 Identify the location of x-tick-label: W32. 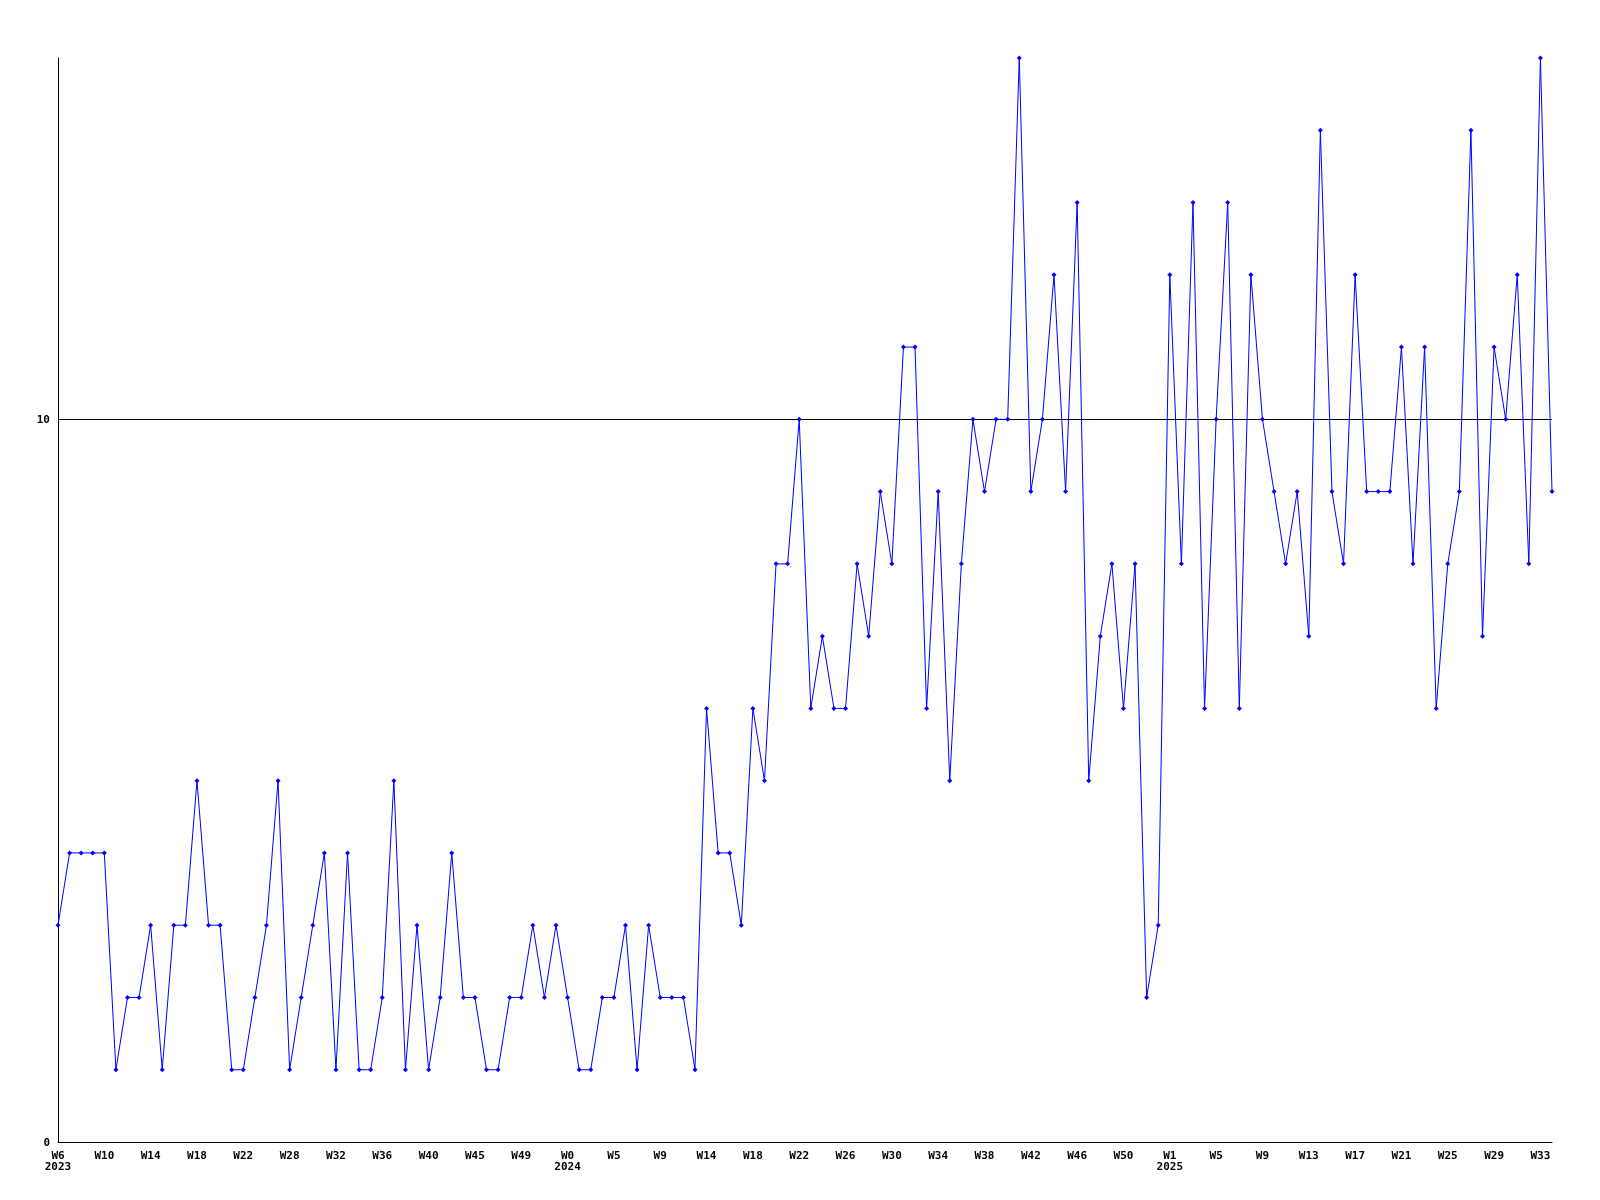
(336, 1155).